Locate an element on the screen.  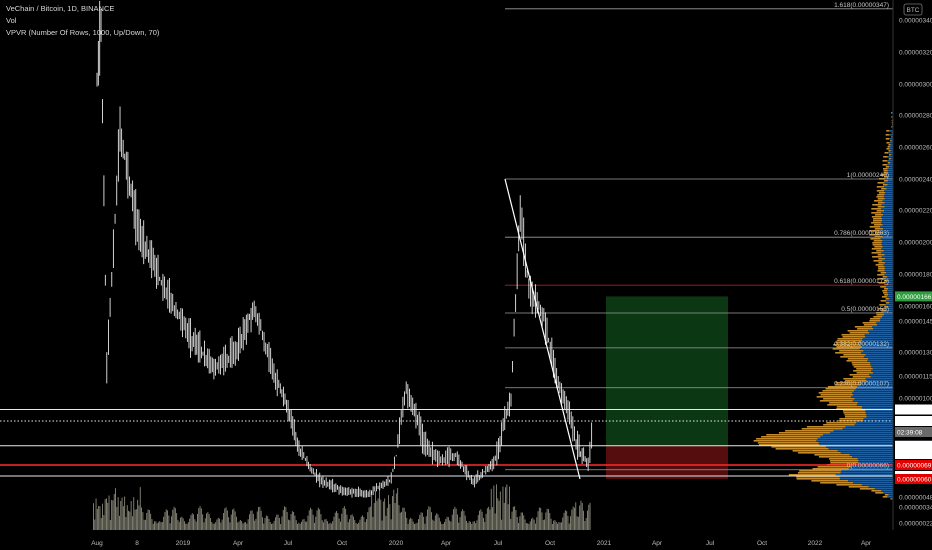
currency-badge: BTC is located at coordinates (913, 9).